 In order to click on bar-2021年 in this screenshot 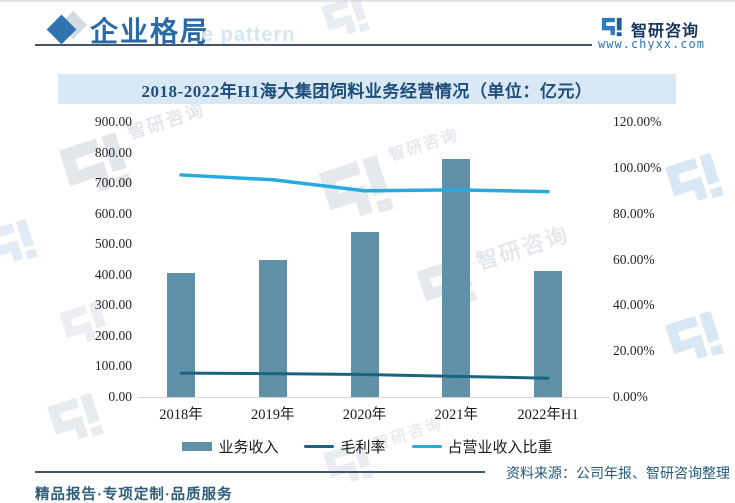, I will do `click(456, 278)`.